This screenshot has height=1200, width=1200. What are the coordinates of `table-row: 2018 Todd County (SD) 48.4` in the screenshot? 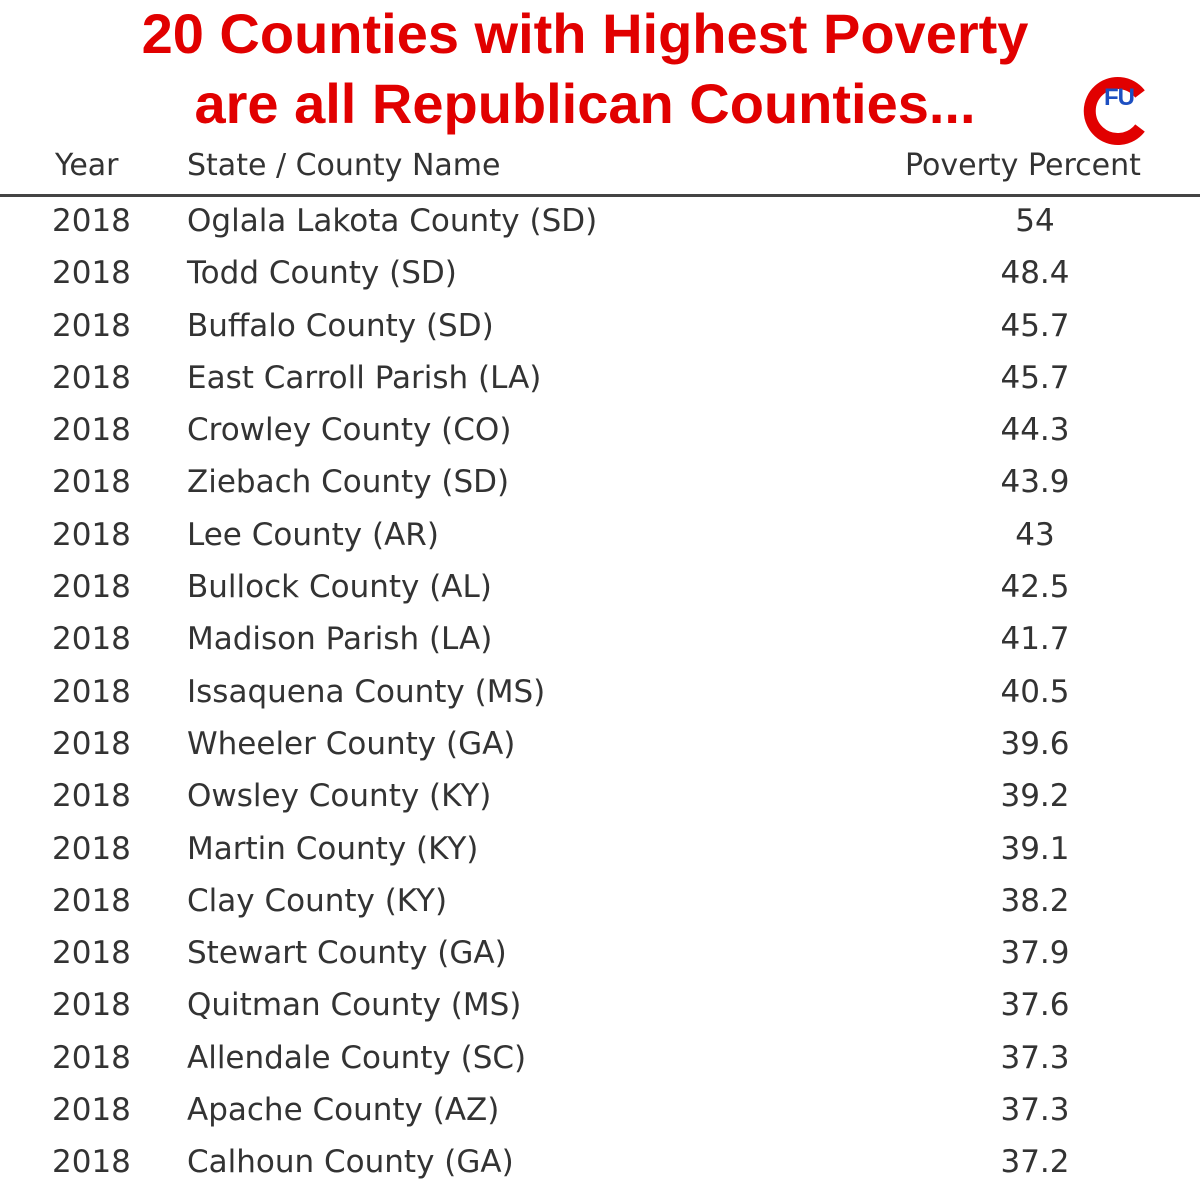 It's located at (600, 275).